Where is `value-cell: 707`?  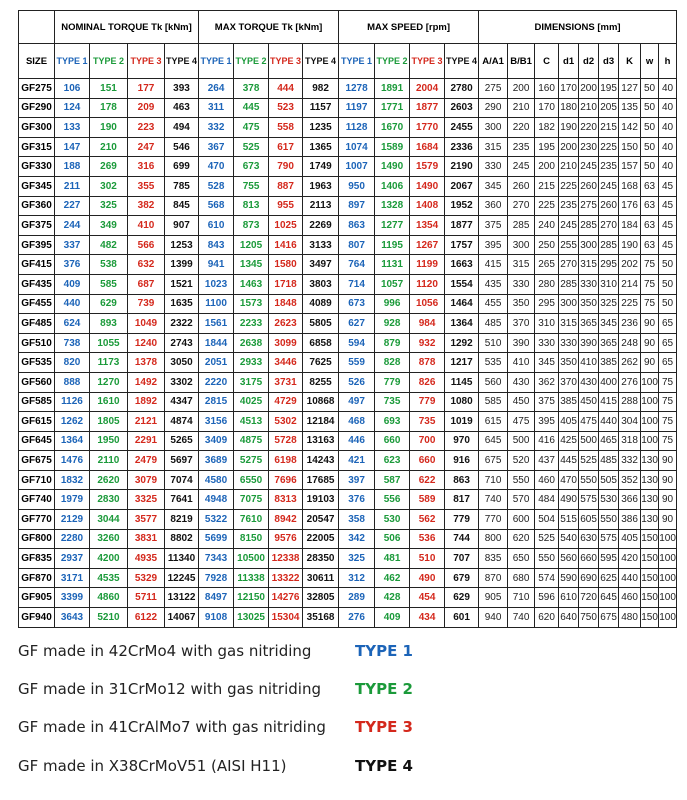 value-cell: 707 is located at coordinates (462, 558).